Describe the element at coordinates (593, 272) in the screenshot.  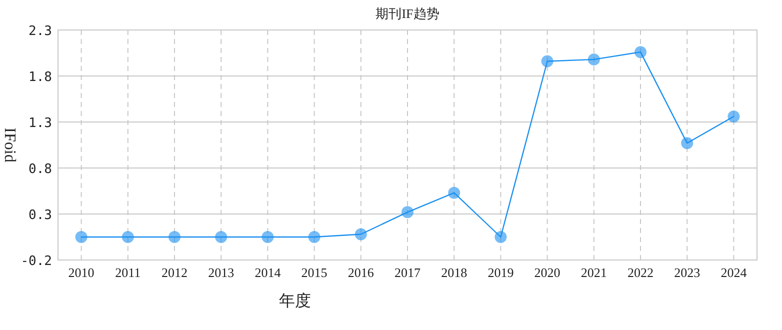
I see `x-tick-label: 2021` at that location.